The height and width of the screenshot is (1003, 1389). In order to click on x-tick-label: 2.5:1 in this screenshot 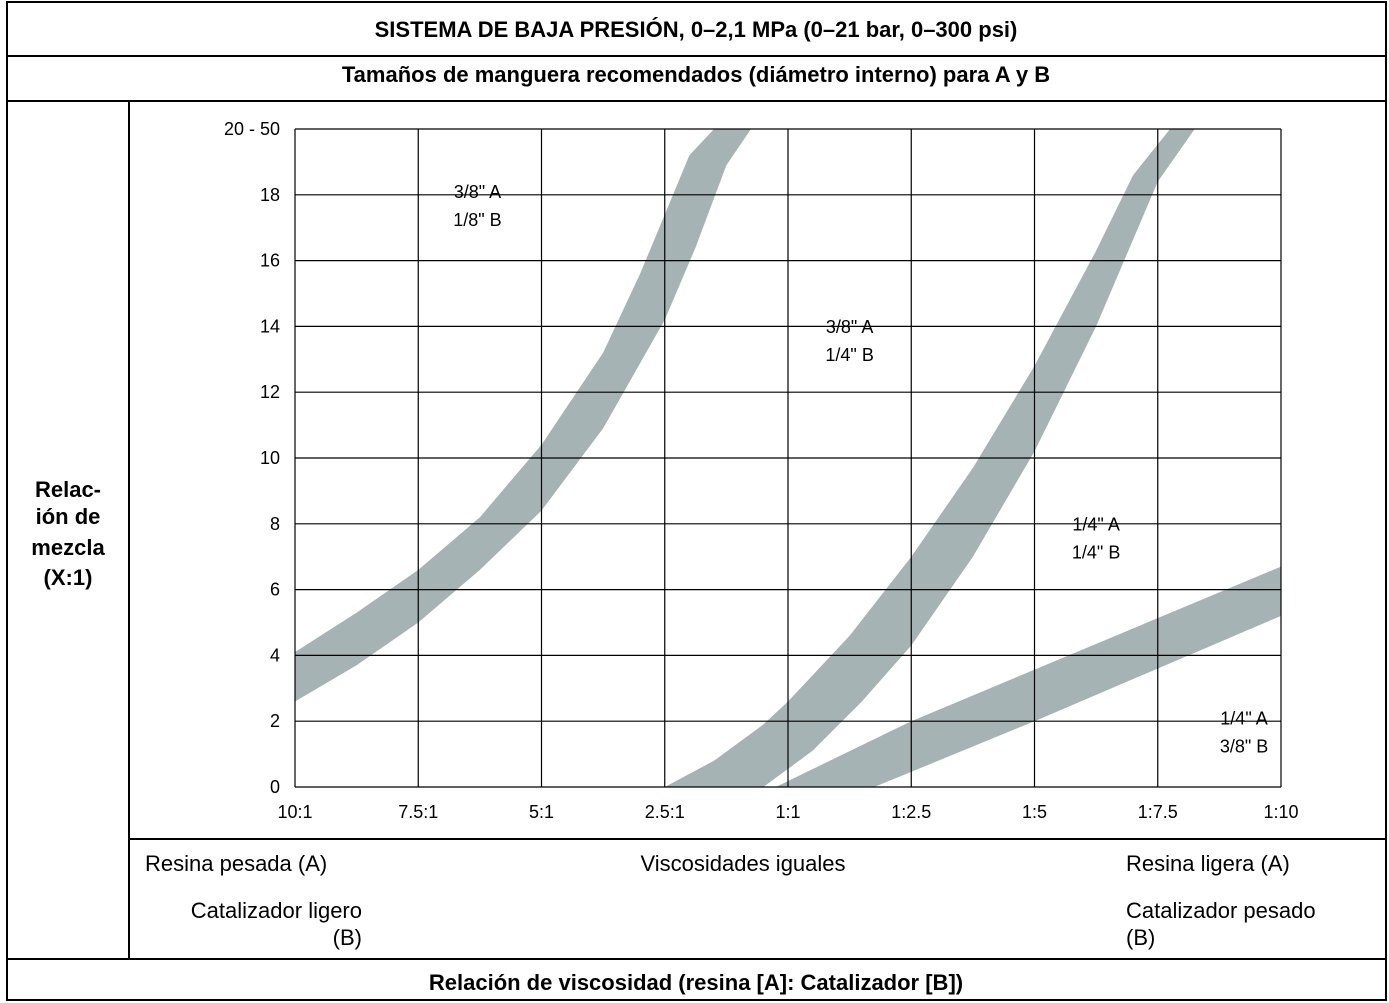, I will do `click(665, 812)`.